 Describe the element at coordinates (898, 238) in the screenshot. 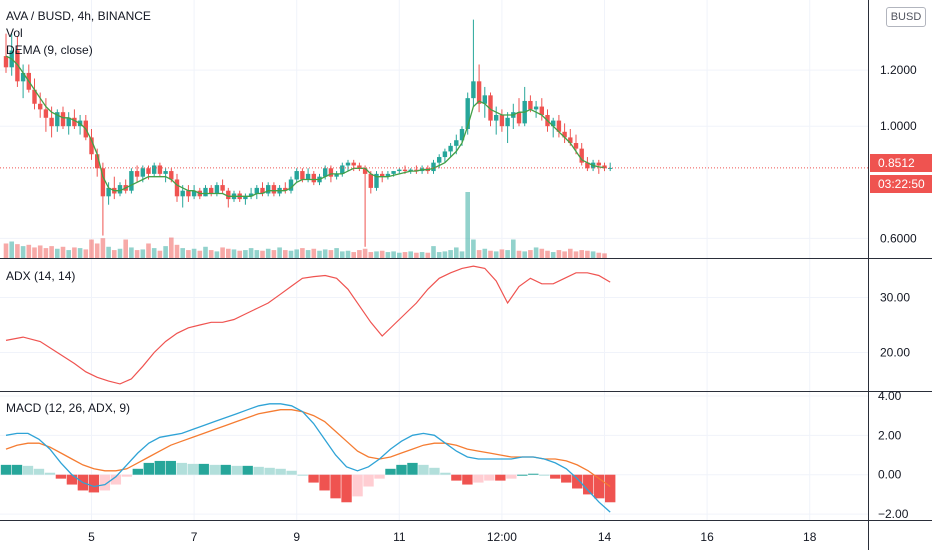

I see `price-axis-label: 0.6000` at that location.